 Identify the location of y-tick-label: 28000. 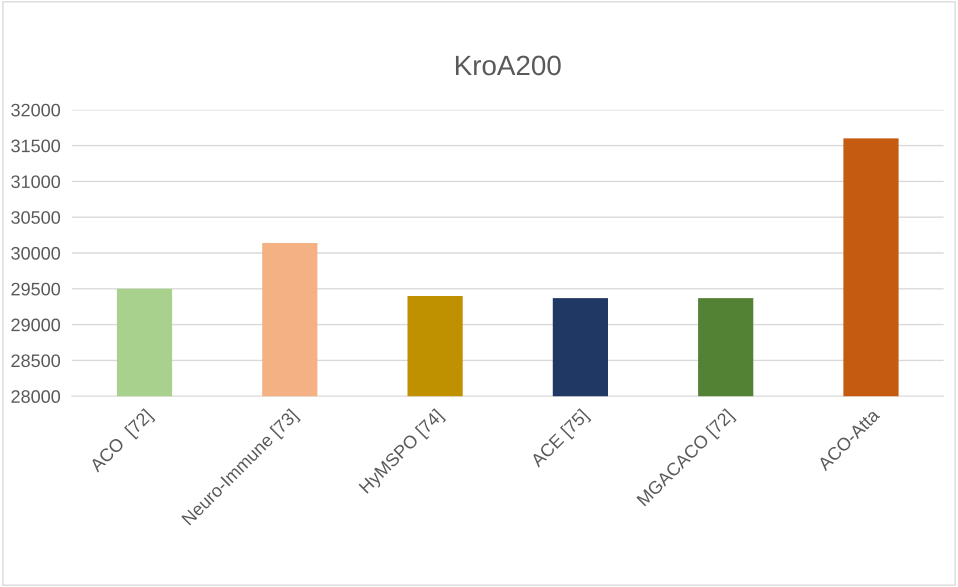
(35, 396).